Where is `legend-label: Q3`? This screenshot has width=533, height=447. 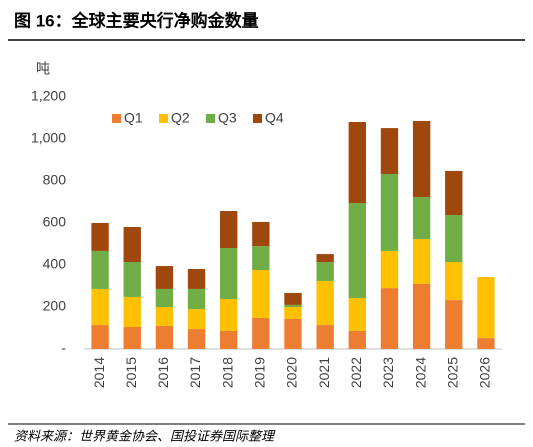 legend-label: Q3 is located at coordinates (227, 118).